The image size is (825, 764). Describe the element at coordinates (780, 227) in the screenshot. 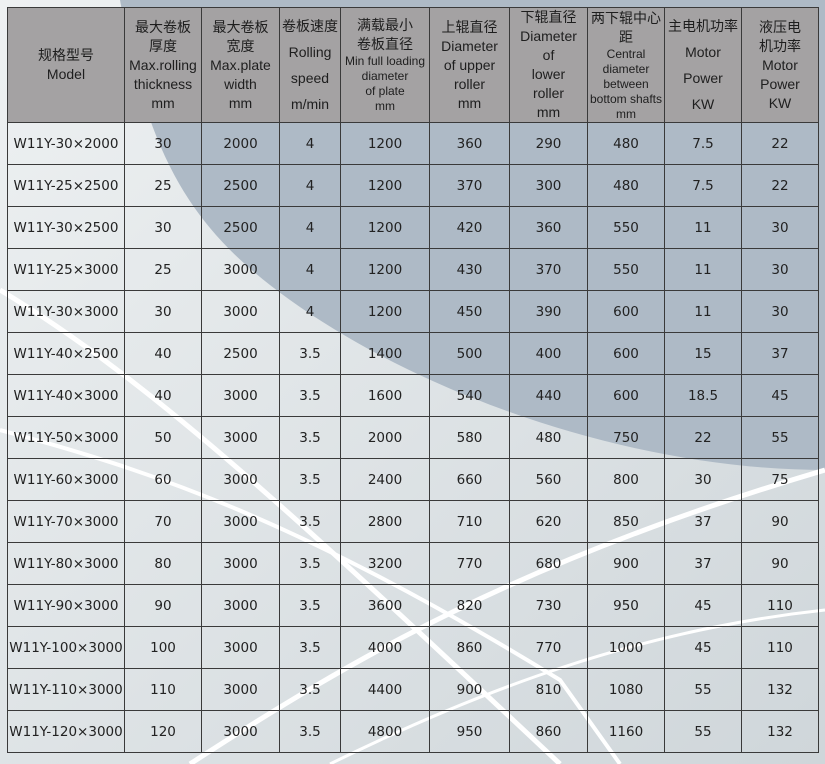

I see `cell-hydraulic-motor-power: 30` at that location.